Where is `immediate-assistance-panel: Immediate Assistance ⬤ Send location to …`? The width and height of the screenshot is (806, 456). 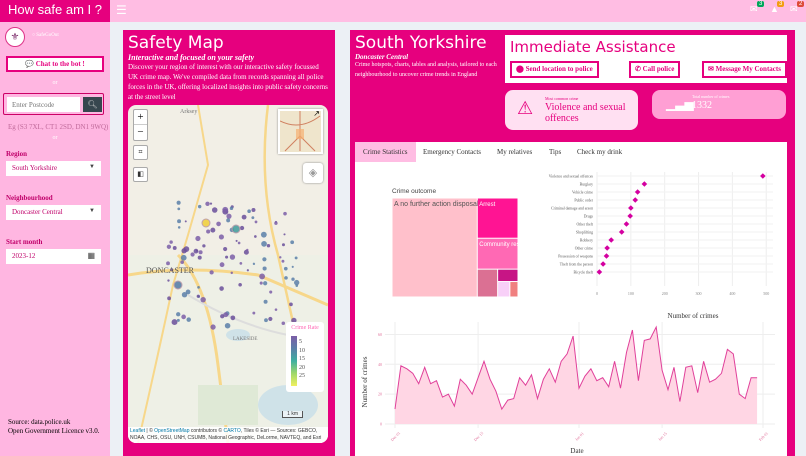 immediate-assistance-panel: Immediate Assistance ⬤ Send location to … is located at coordinates (646, 59).